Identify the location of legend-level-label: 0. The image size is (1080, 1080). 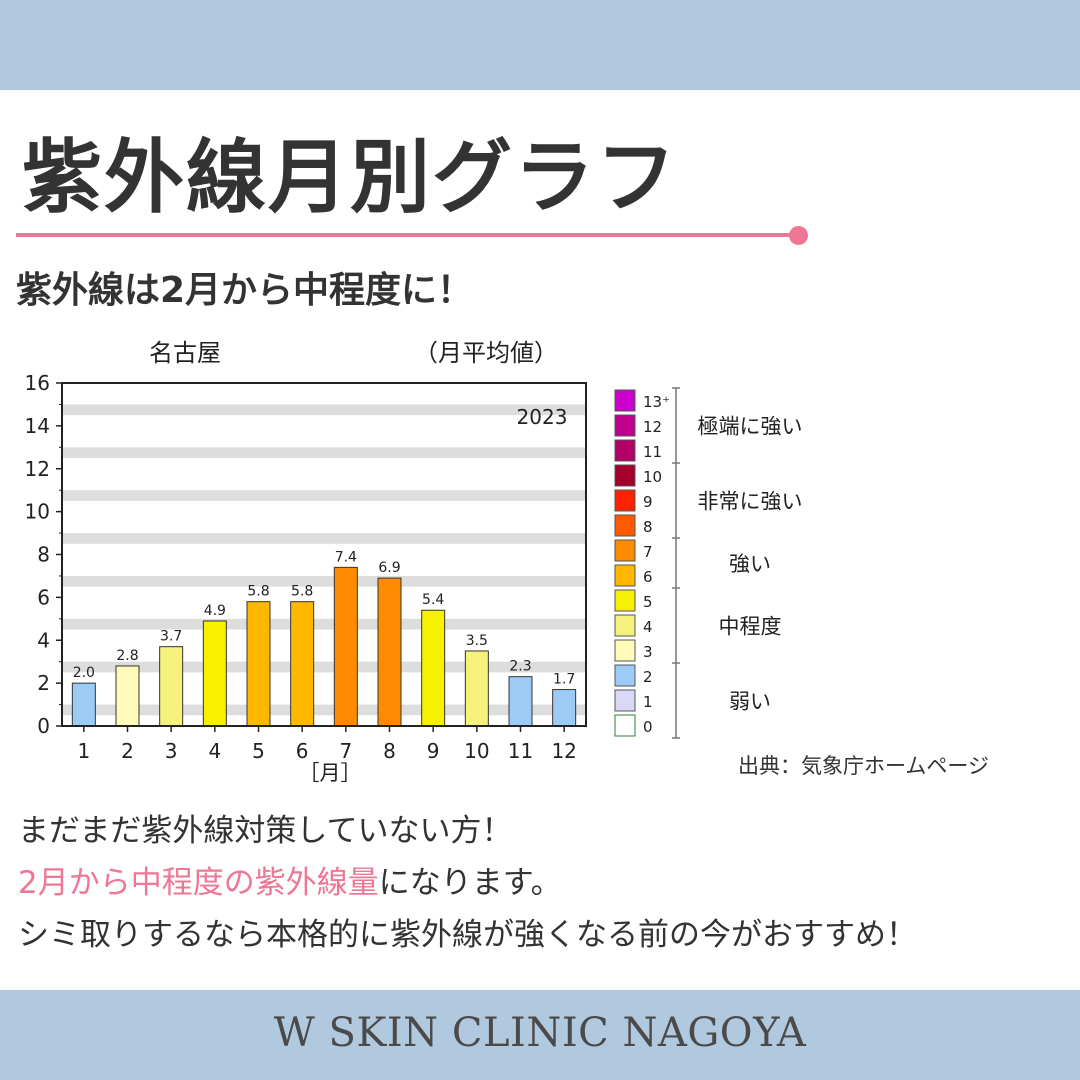
(648, 727).